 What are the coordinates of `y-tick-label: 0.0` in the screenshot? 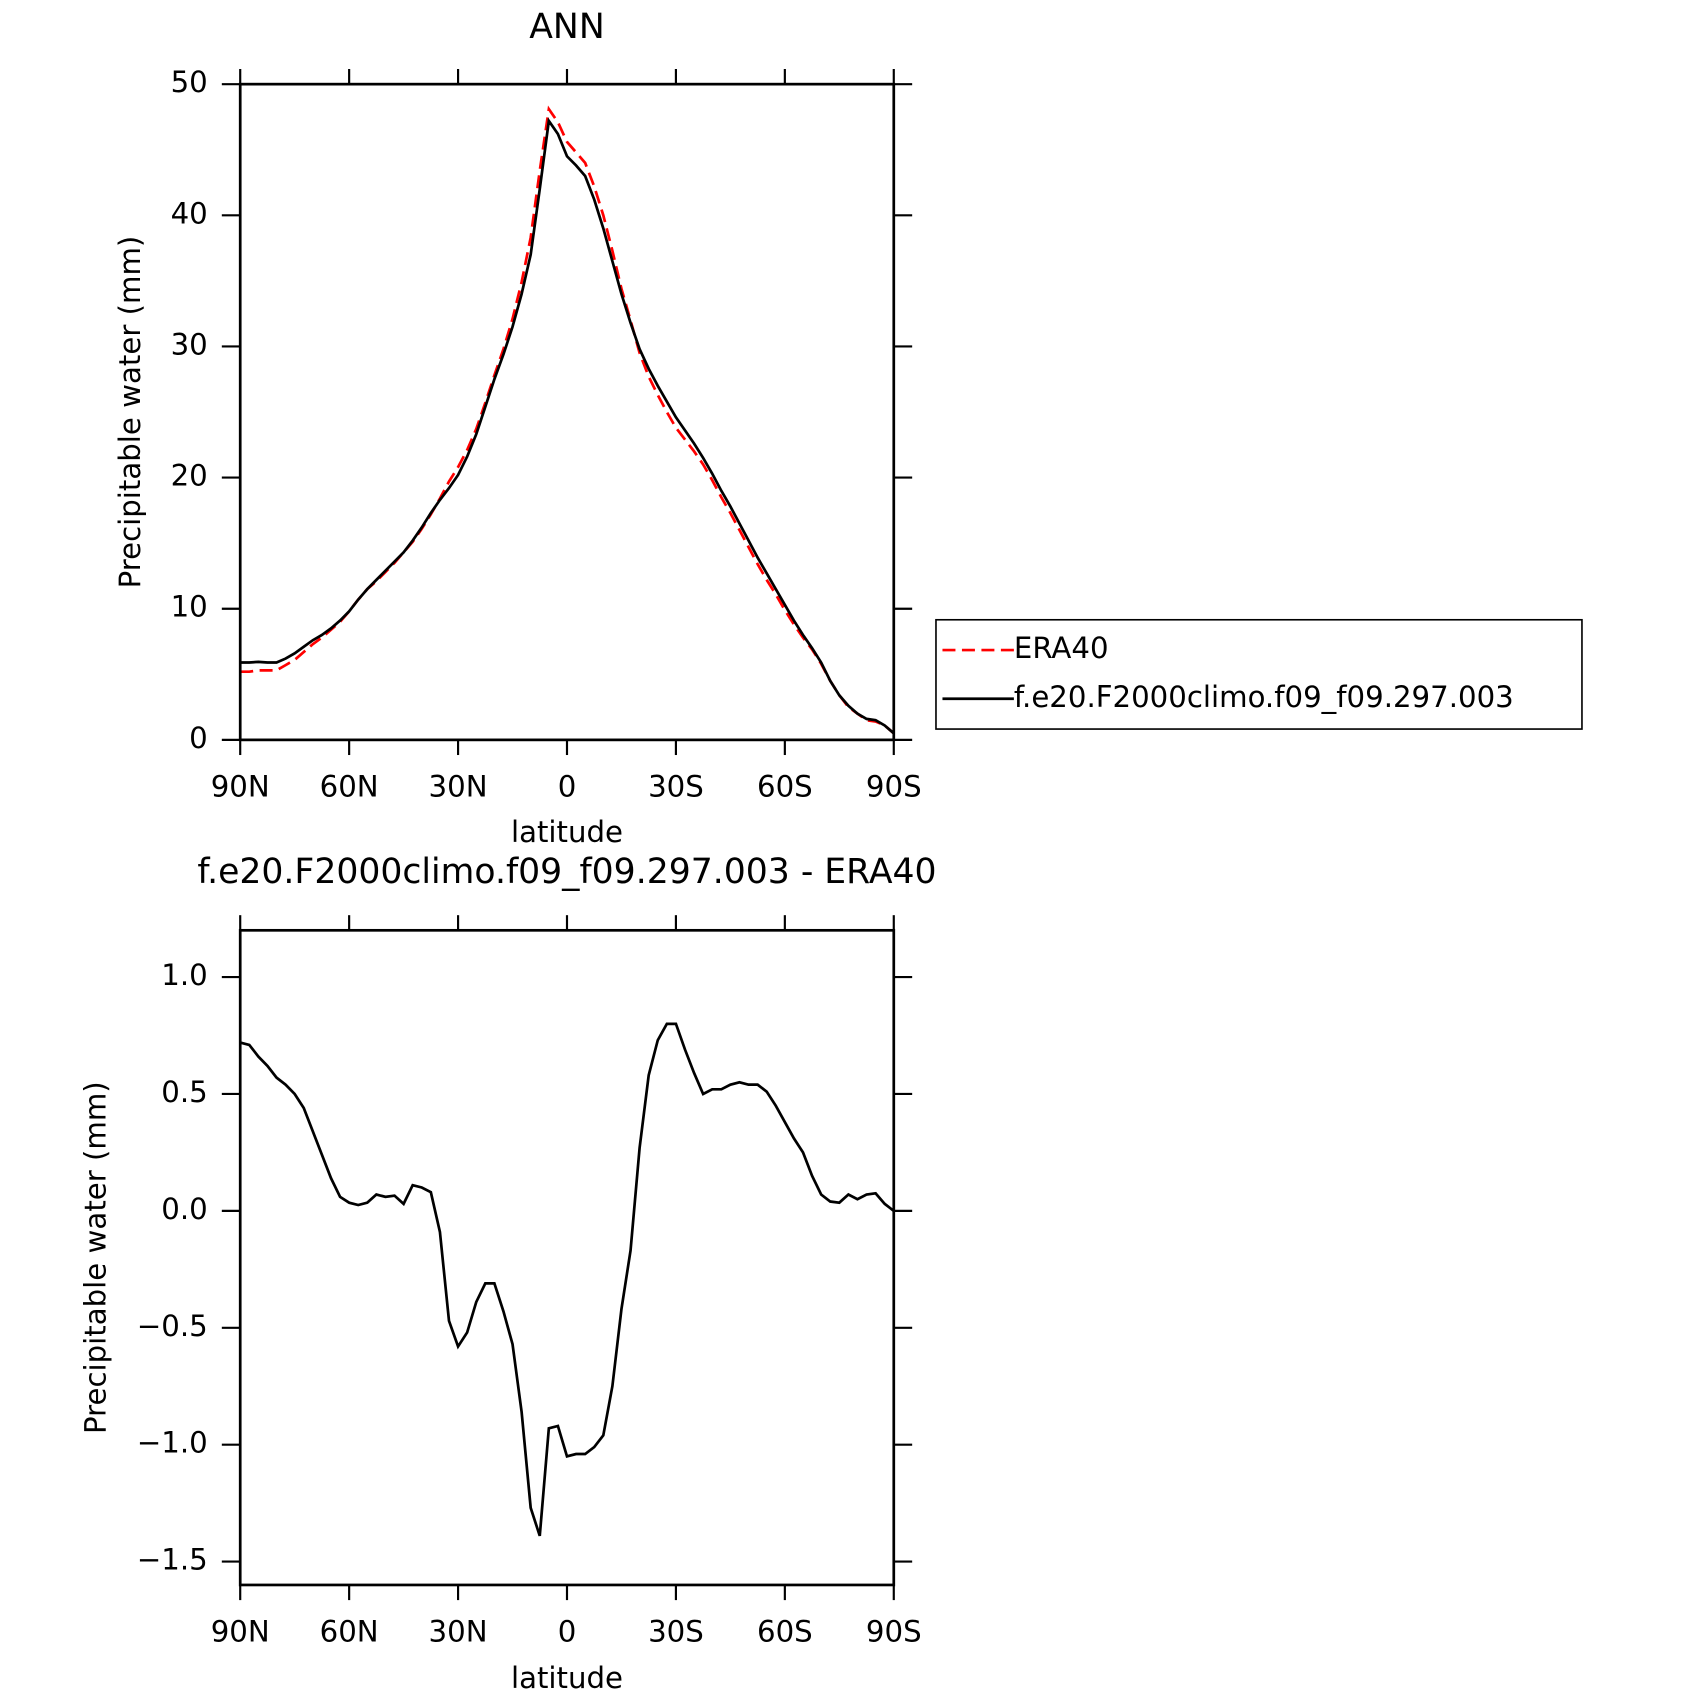 It's located at (184, 1209).